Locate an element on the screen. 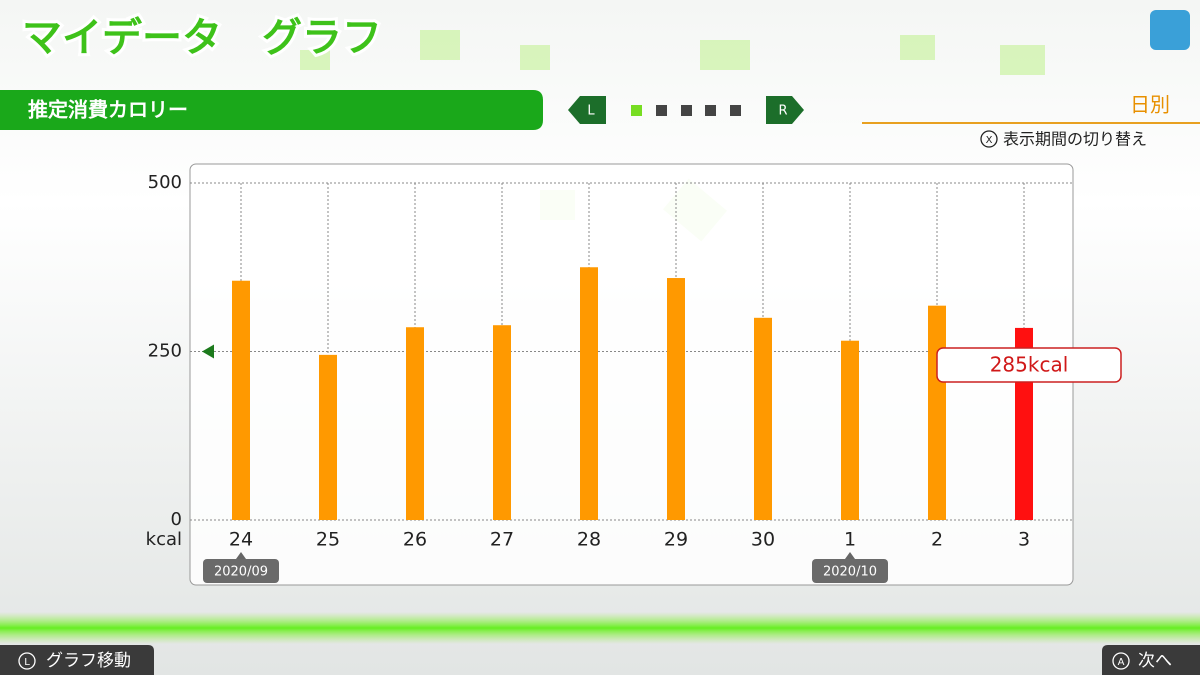 Image resolution: width=1200 pixels, height=675 pixels. value-label: 285kcal is located at coordinates (1029, 365).